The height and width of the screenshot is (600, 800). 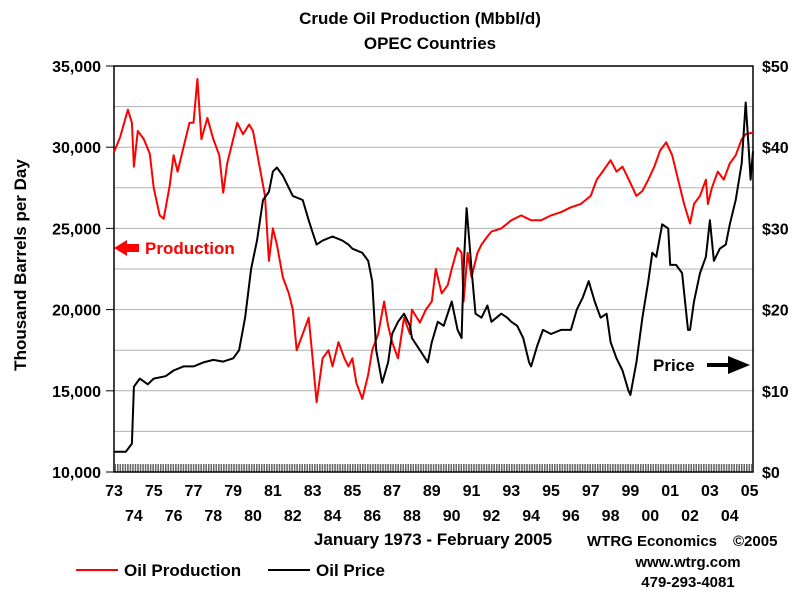 I want to click on x-tick-label: 85, so click(x=352, y=491).